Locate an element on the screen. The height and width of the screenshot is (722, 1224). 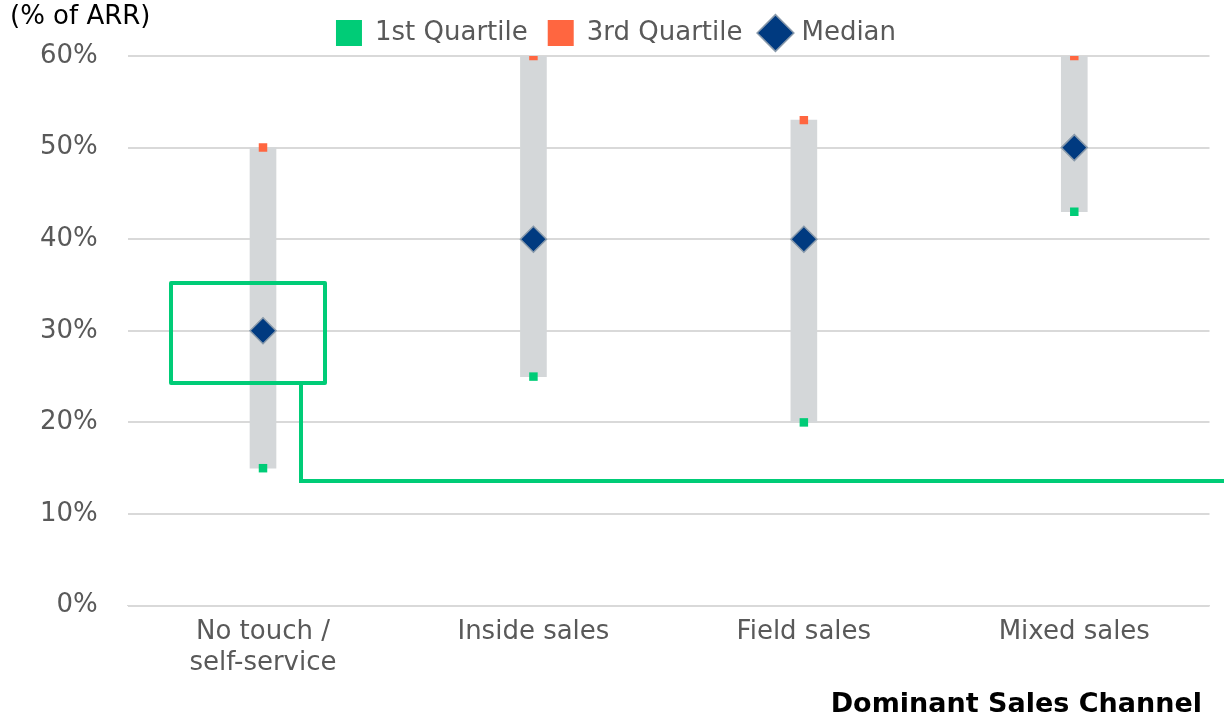
y-axis-title: (% of ARR) is located at coordinates (80, 15).